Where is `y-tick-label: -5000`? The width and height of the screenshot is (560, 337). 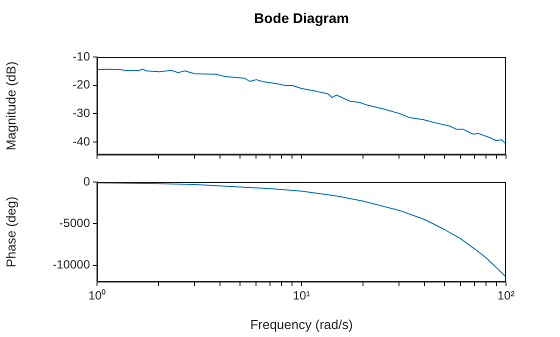
y-tick-label: -5000 is located at coordinates (74, 223).